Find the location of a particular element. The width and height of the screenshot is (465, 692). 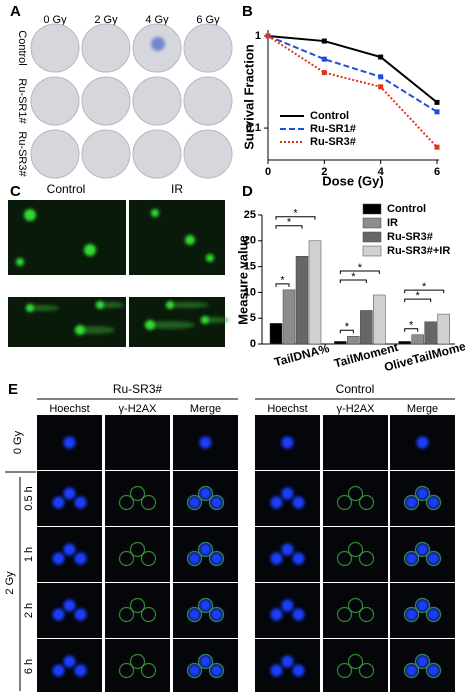

dose-label-bg is located at coordinates (11, 583).